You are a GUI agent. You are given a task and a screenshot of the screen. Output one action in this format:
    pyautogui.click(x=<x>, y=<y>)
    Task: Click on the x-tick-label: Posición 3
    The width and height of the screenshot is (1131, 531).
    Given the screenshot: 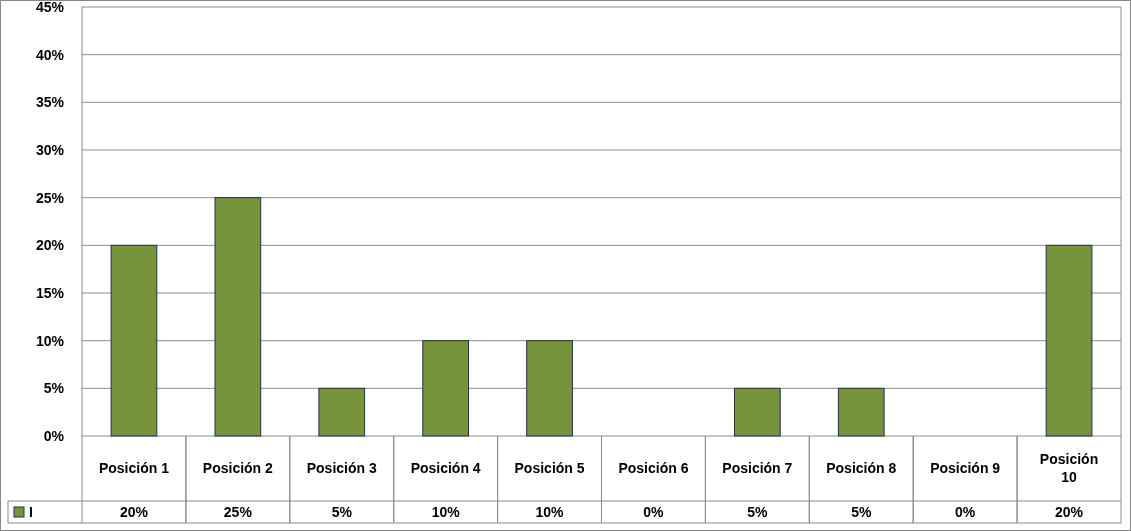 What is the action you would take?
    pyautogui.click(x=341, y=468)
    